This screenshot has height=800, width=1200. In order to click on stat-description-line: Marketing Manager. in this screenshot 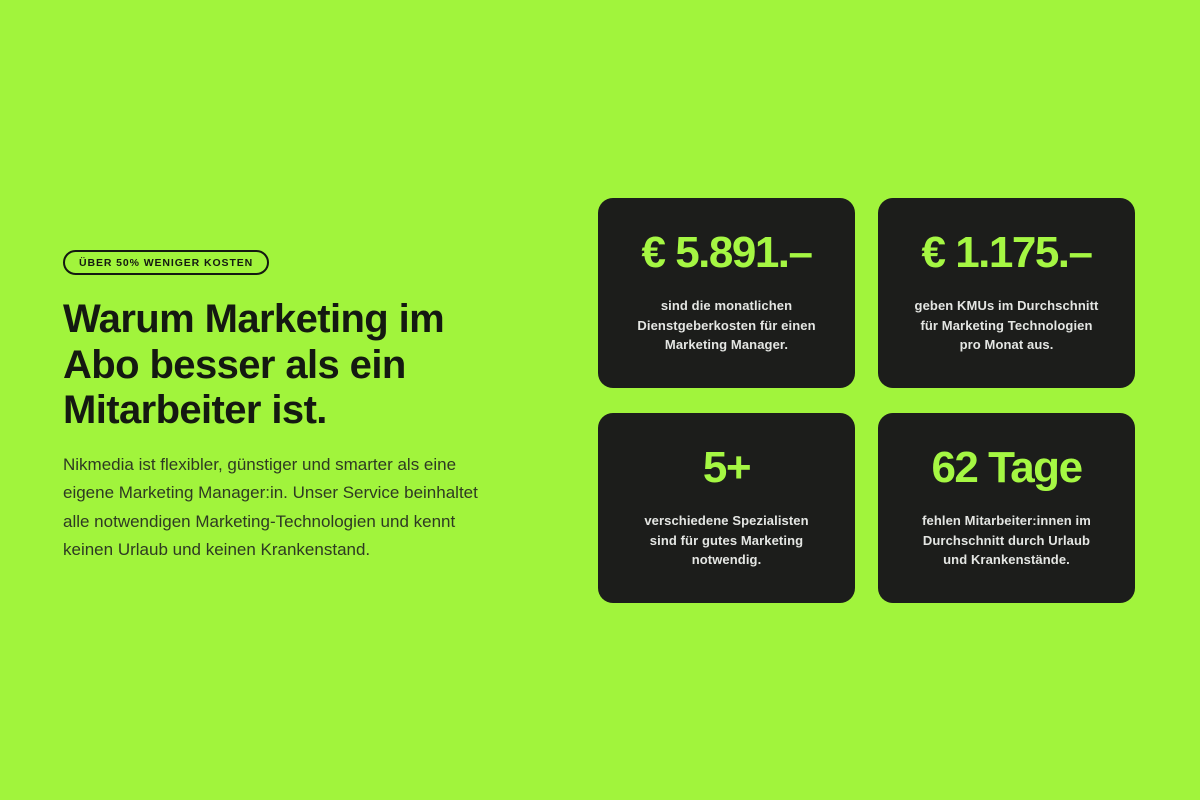, I will do `click(726, 345)`.